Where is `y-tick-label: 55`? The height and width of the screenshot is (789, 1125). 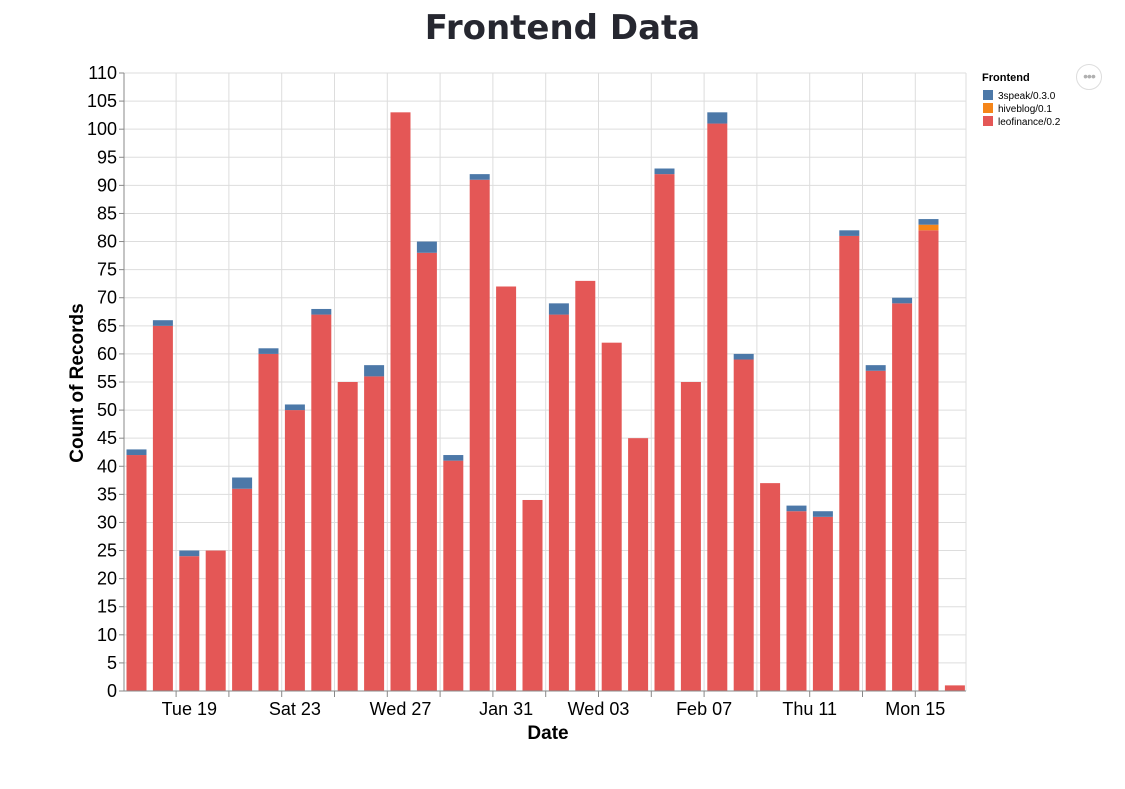
y-tick-label: 55 is located at coordinates (107, 382).